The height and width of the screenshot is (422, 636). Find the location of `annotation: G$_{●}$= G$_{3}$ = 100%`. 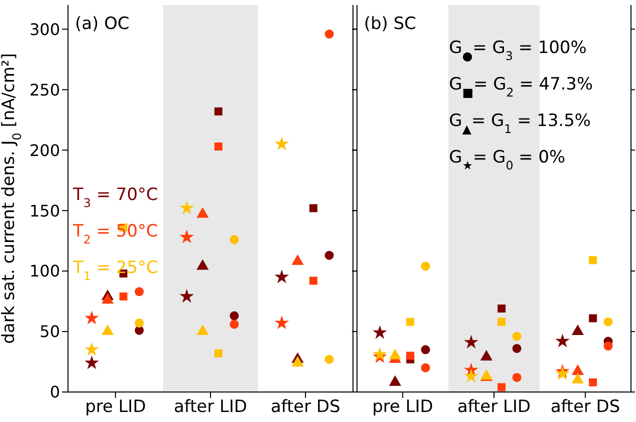

annotation: G$_{●}$= G$_{3}$ = 100% is located at coordinates (518, 50).